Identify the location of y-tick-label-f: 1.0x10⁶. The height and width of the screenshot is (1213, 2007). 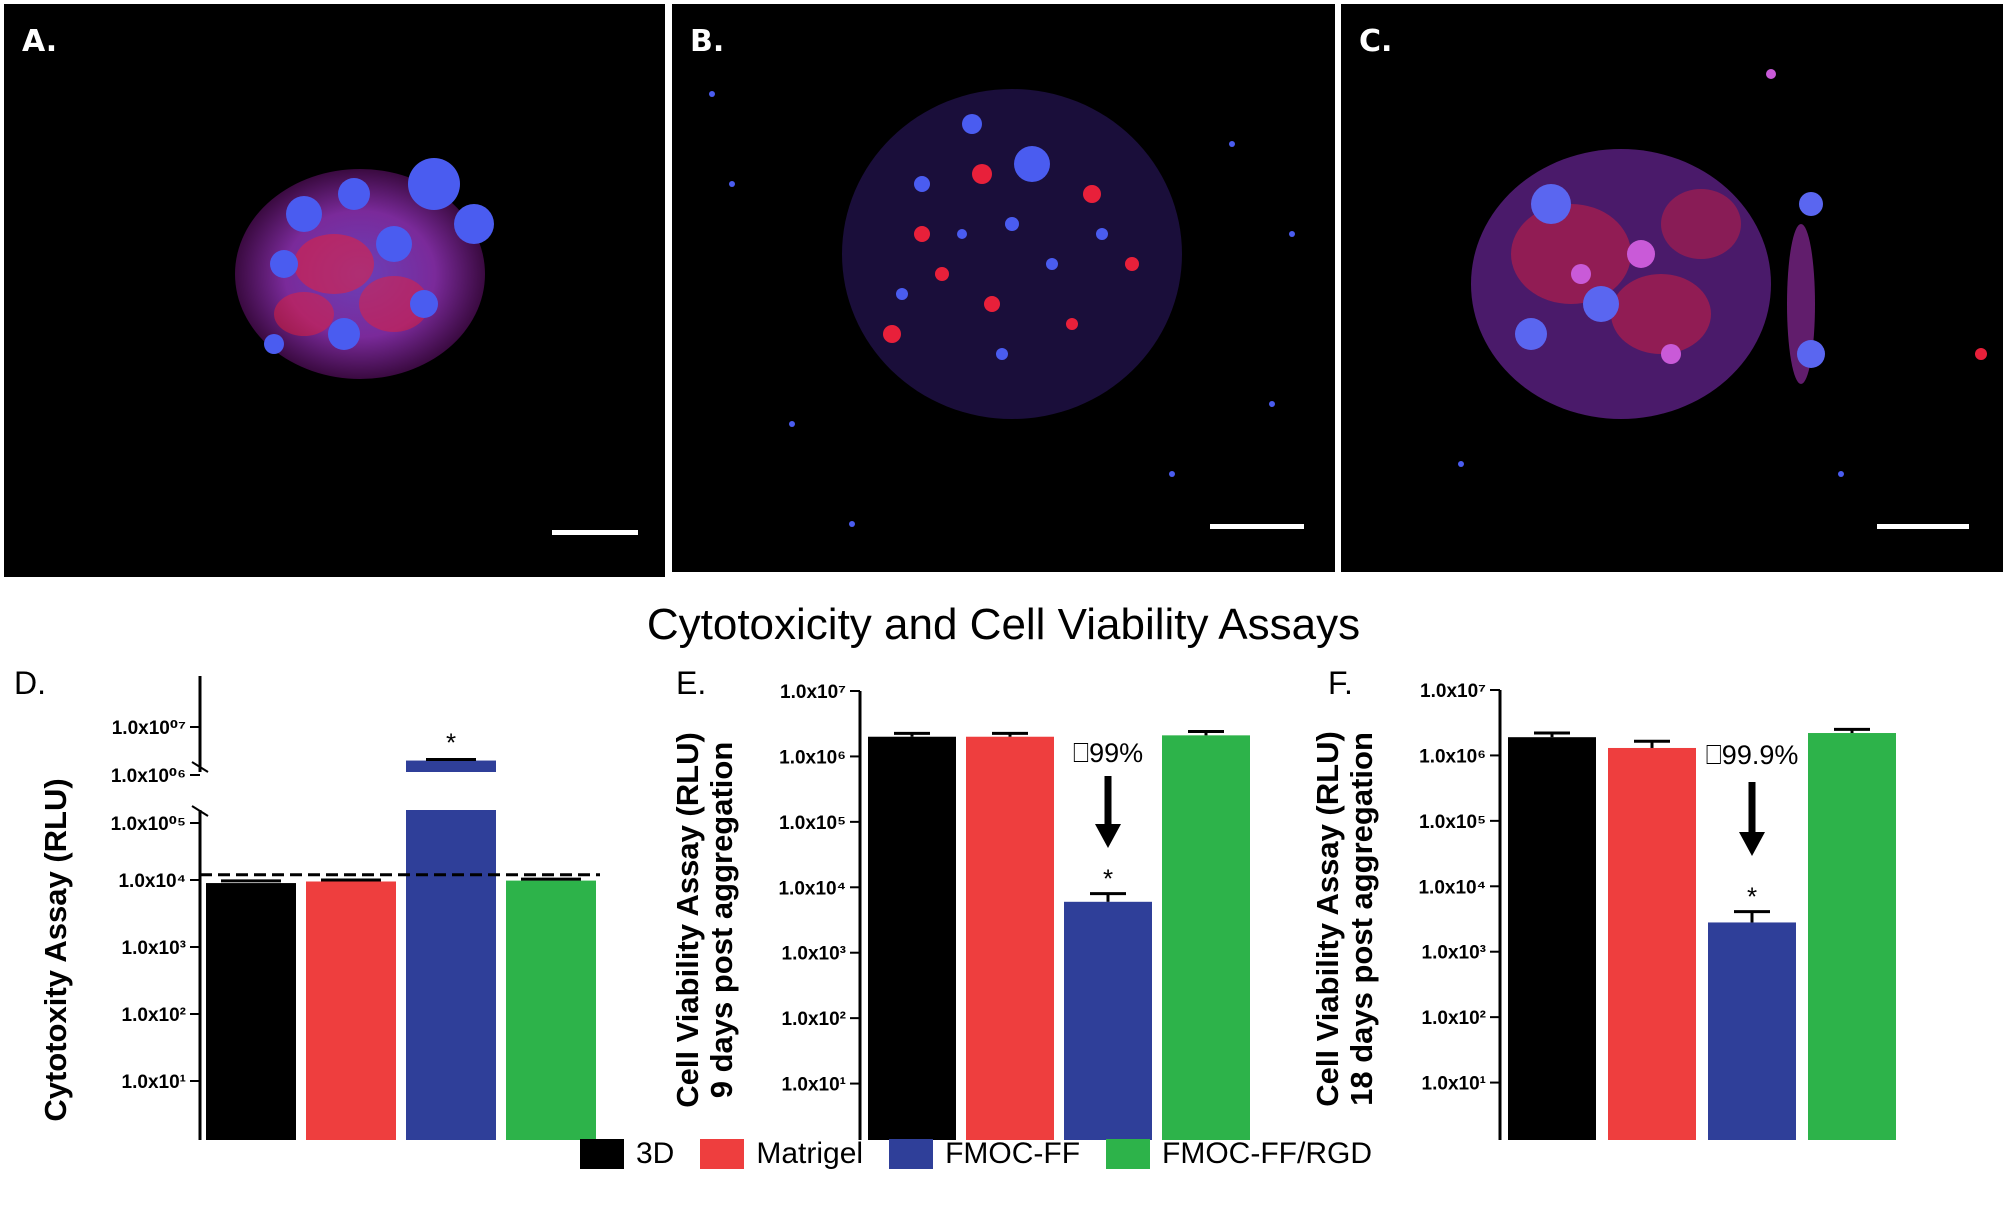
(1452, 756).